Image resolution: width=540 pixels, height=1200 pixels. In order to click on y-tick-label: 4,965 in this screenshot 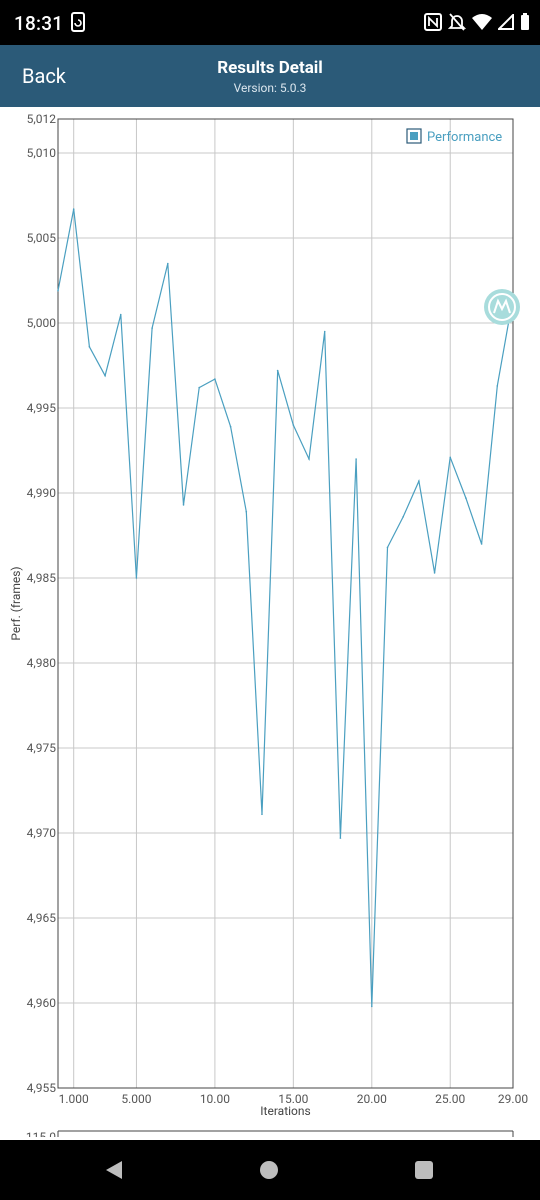, I will do `click(42, 918)`.